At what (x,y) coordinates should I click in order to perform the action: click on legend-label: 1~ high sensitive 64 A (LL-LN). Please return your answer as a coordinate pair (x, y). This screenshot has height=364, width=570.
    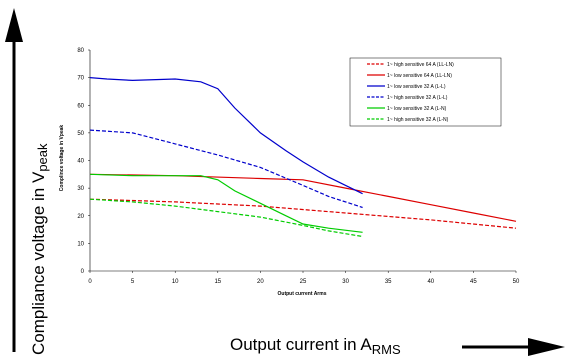
    Looking at the image, I should click on (420, 65).